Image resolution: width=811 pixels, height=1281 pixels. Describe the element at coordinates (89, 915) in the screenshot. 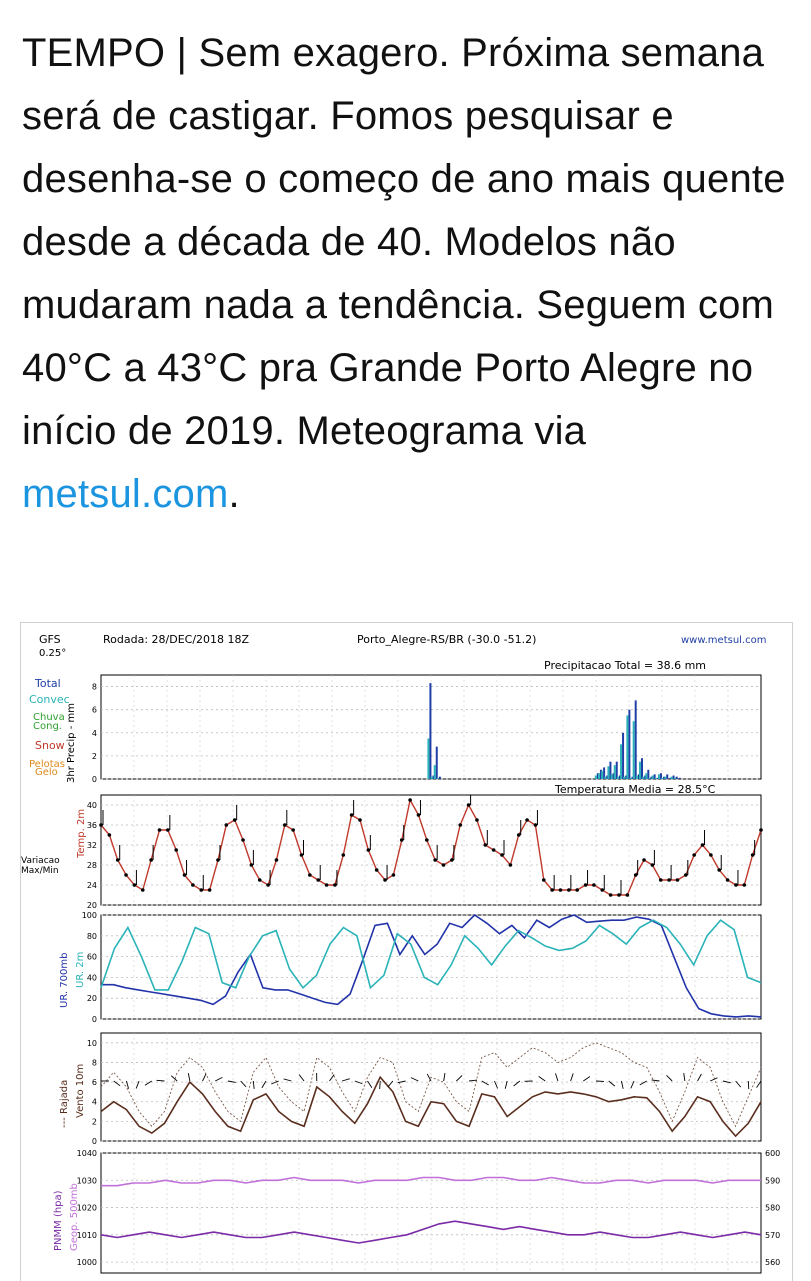

I see `humidity-tick-label: 100` at that location.